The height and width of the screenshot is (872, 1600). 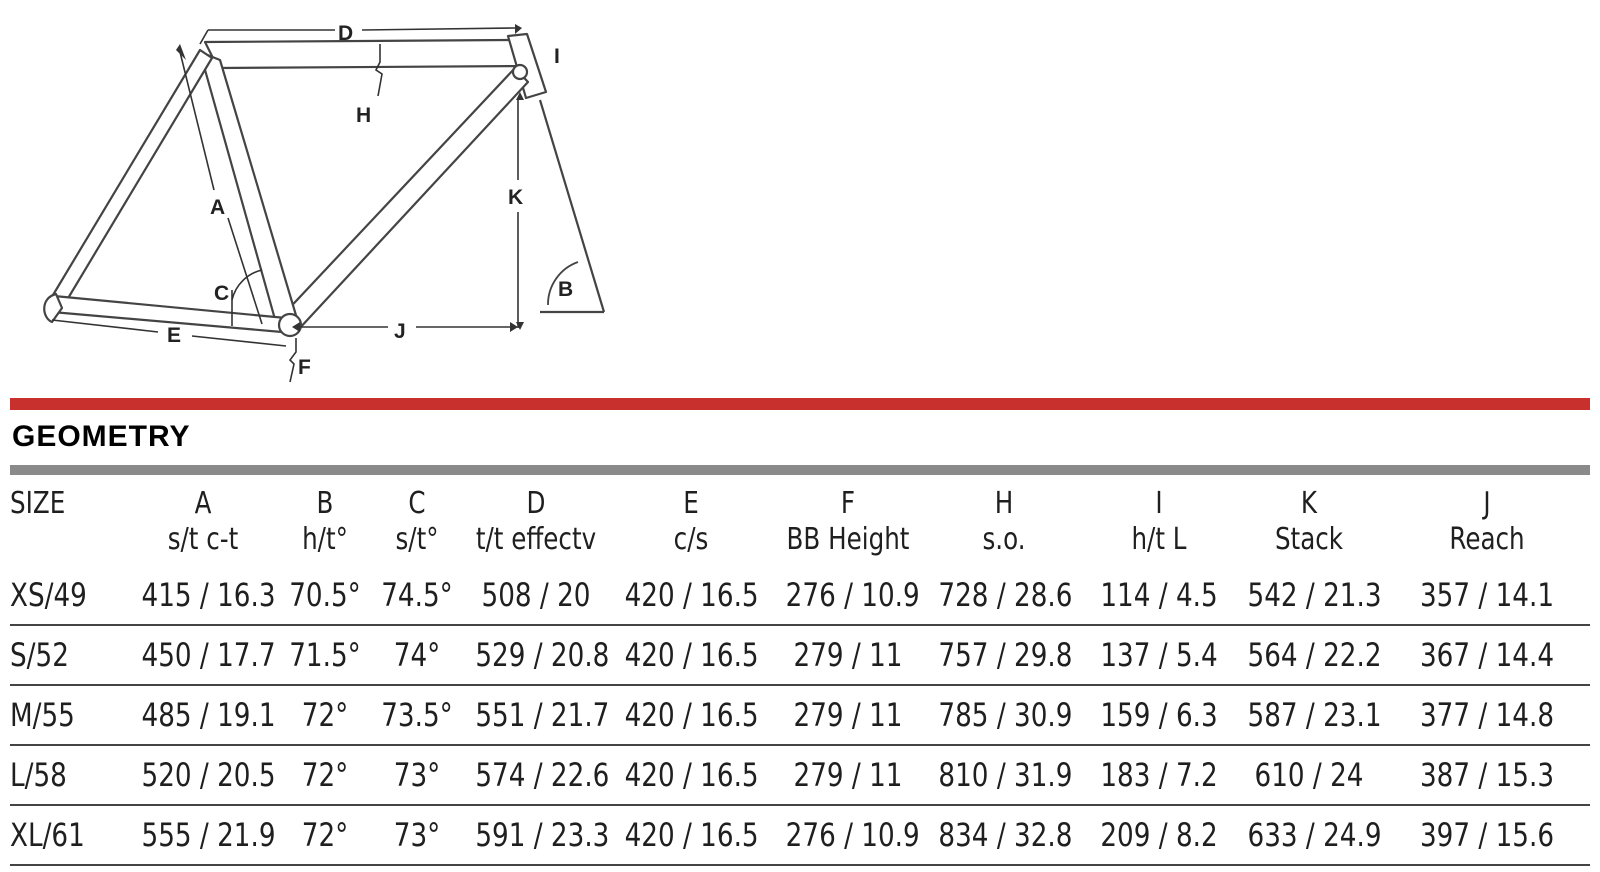 What do you see at coordinates (536, 503) in the screenshot?
I see `column-letter: D` at bounding box center [536, 503].